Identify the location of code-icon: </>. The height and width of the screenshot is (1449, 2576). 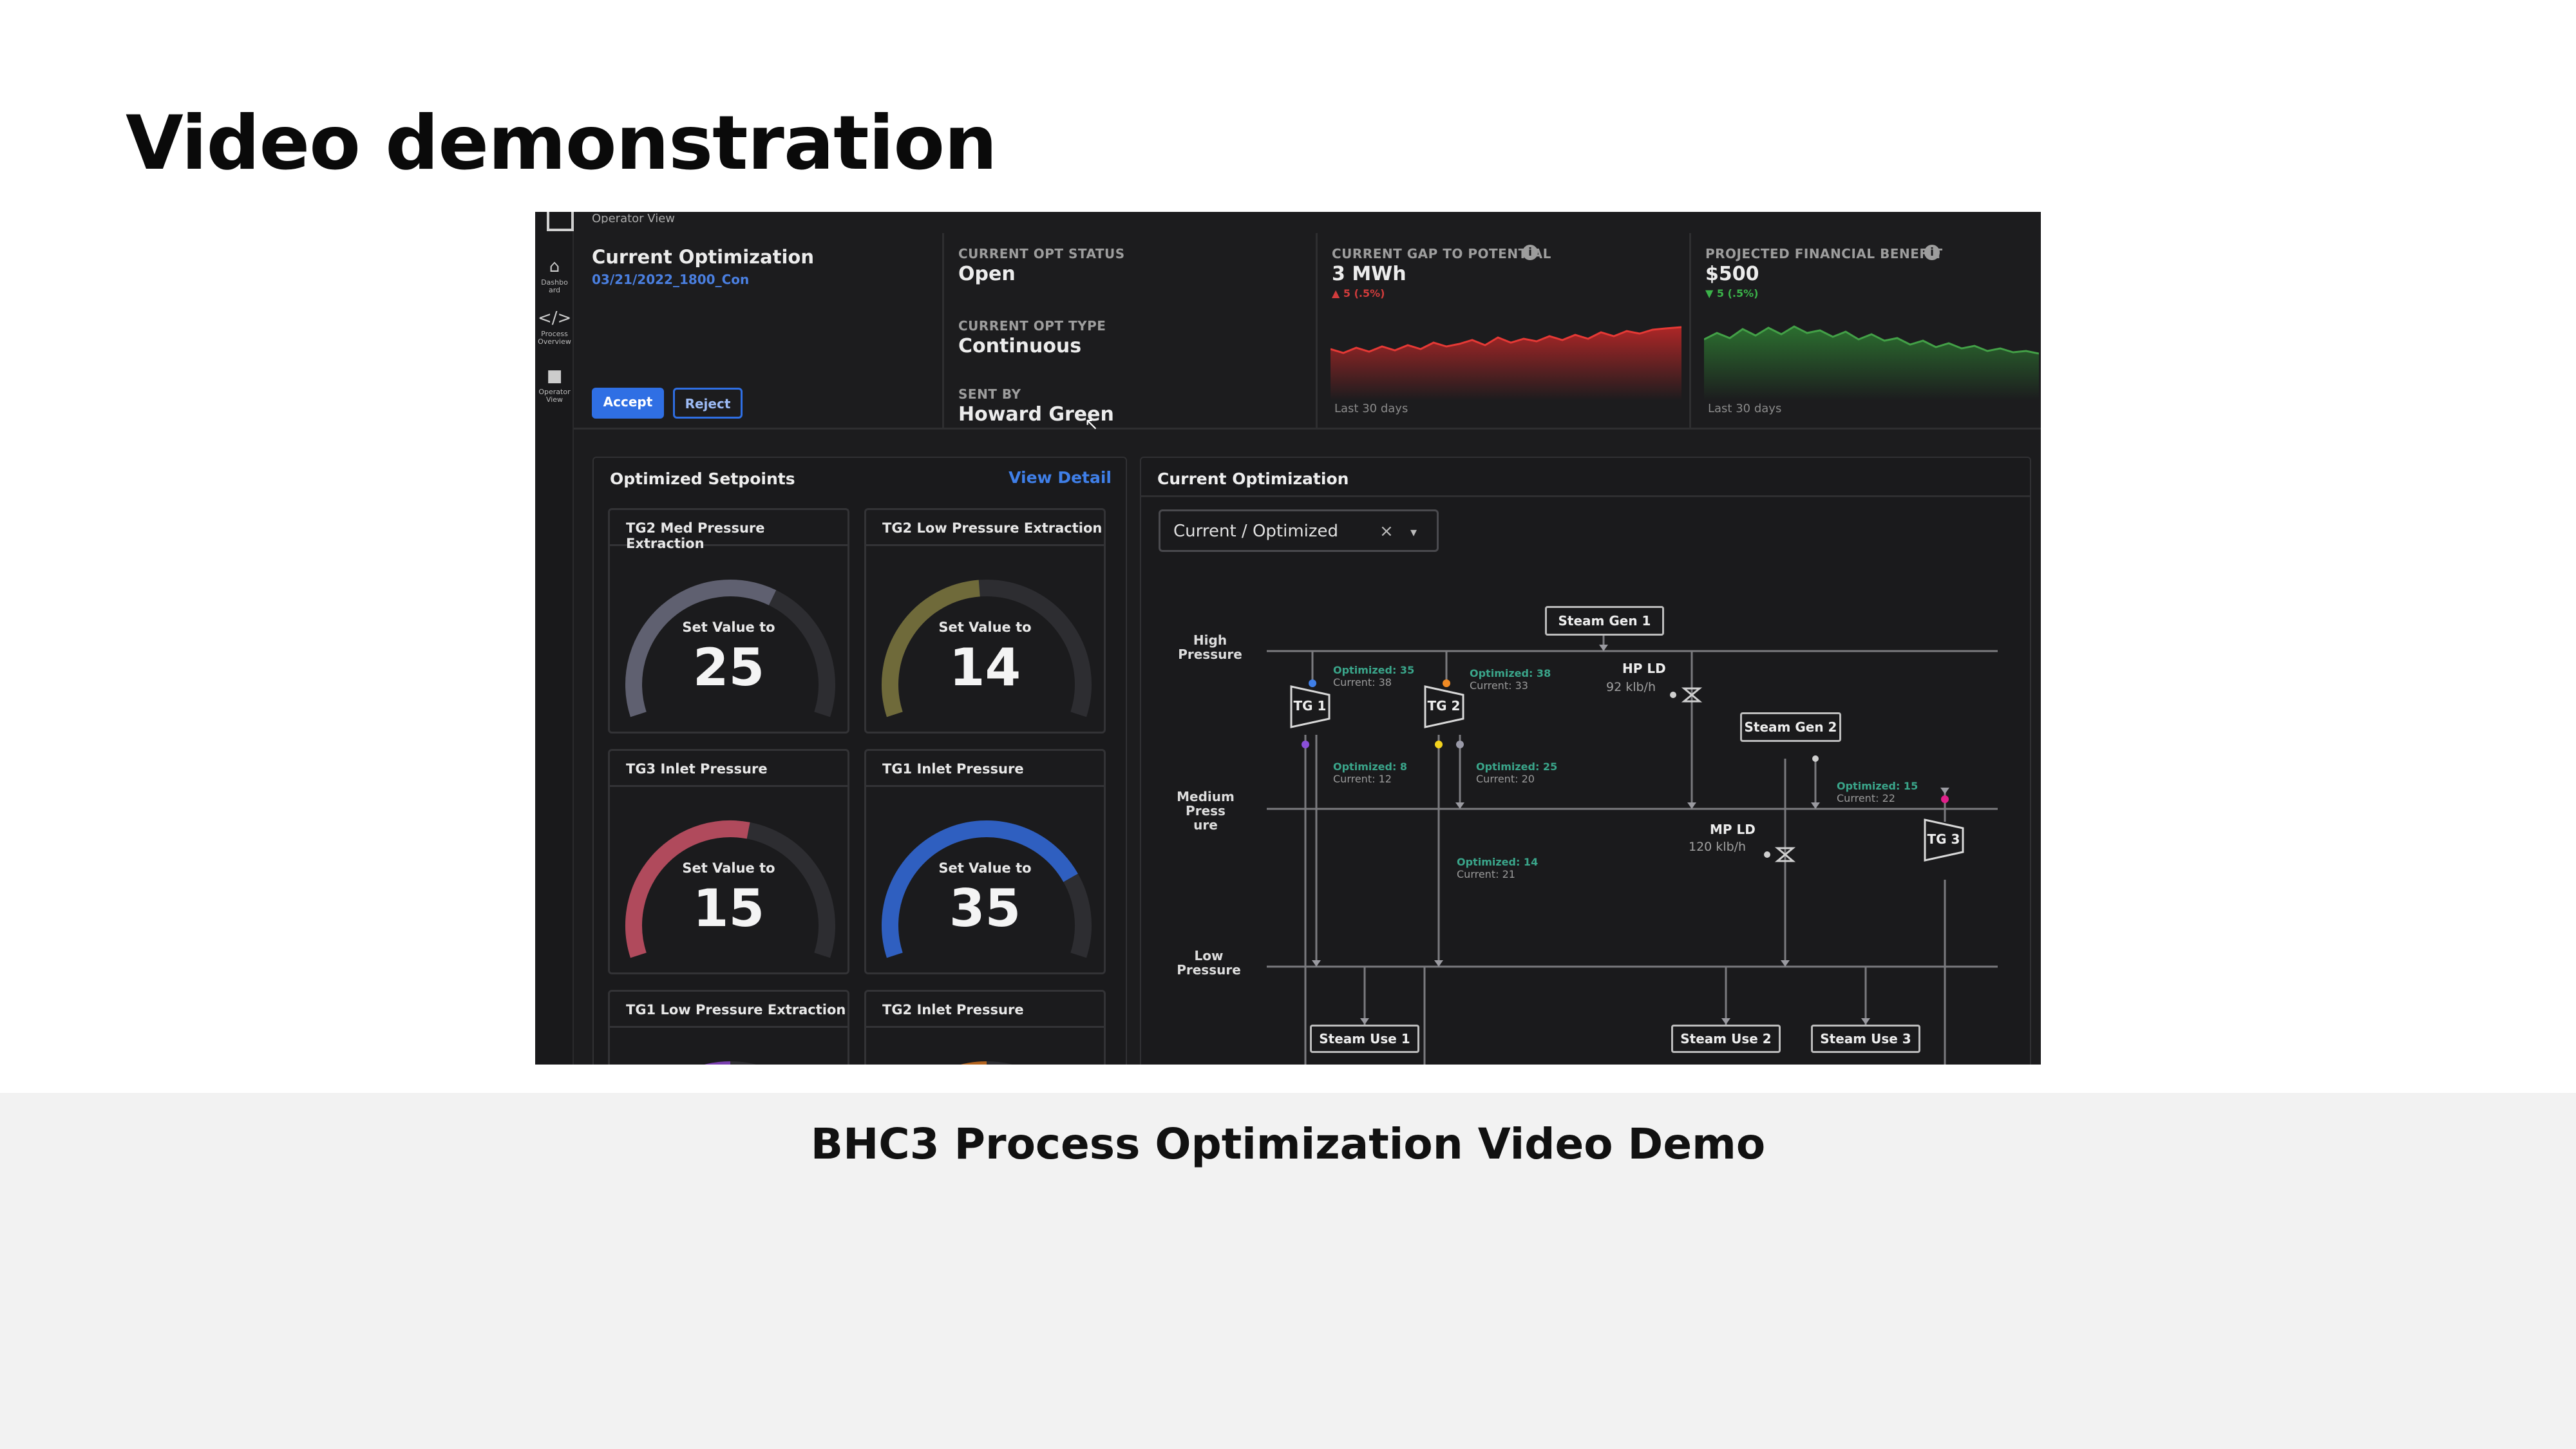
(555, 318).